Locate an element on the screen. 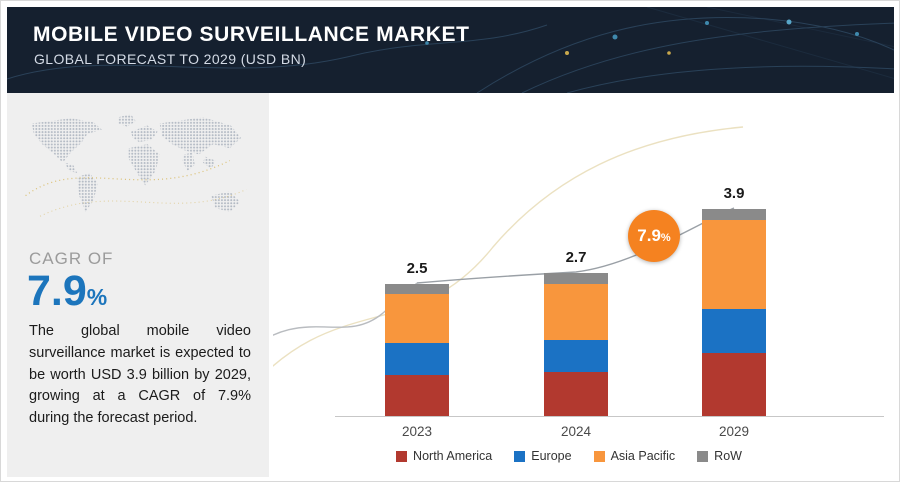  x-axis-label: 2024 is located at coordinates (576, 431).